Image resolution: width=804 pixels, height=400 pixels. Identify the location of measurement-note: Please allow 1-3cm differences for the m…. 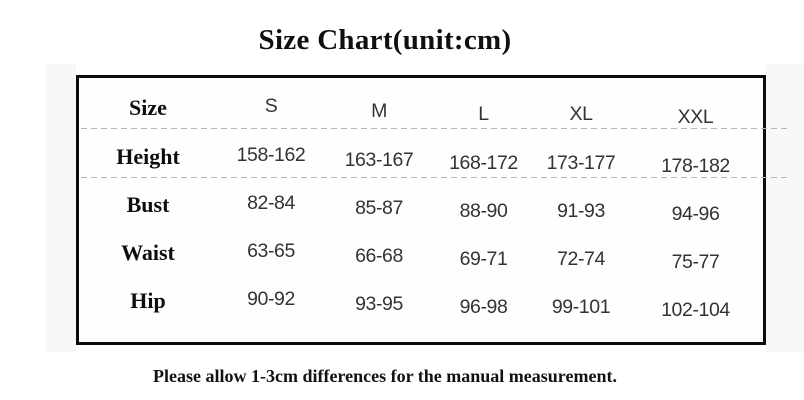
(385, 376).